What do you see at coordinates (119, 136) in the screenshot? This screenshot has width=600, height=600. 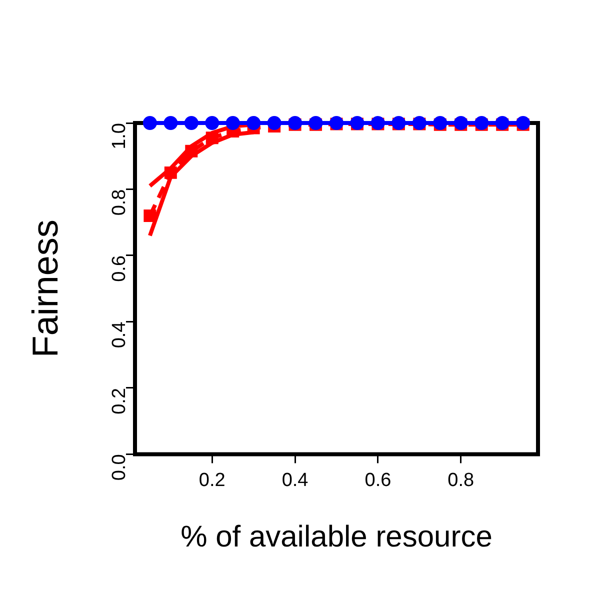 I see `y-tick-label: 1.0` at bounding box center [119, 136].